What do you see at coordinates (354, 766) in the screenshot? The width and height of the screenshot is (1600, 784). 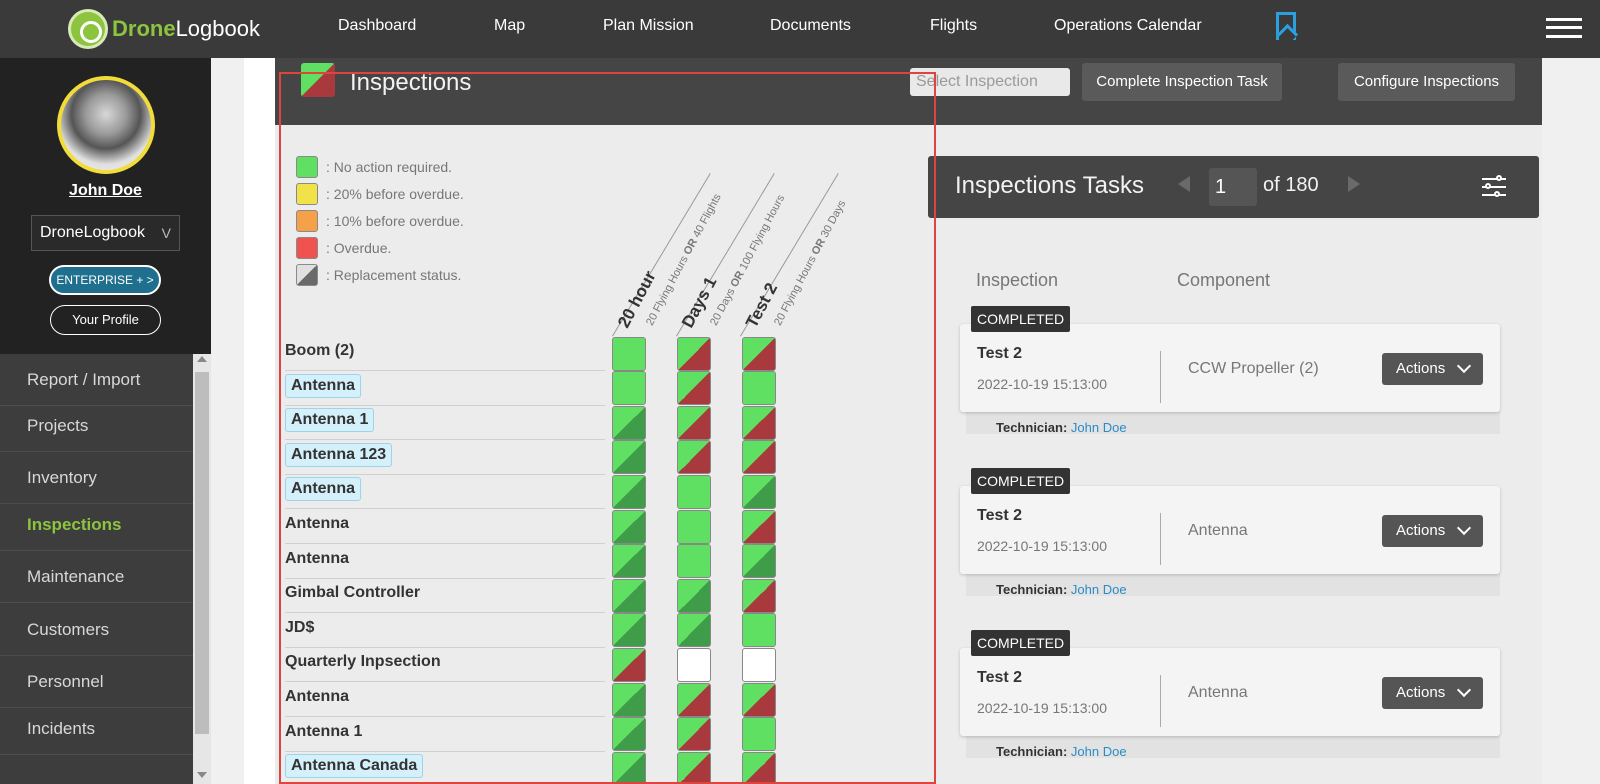 I see `component-name: Antenna Canada` at bounding box center [354, 766].